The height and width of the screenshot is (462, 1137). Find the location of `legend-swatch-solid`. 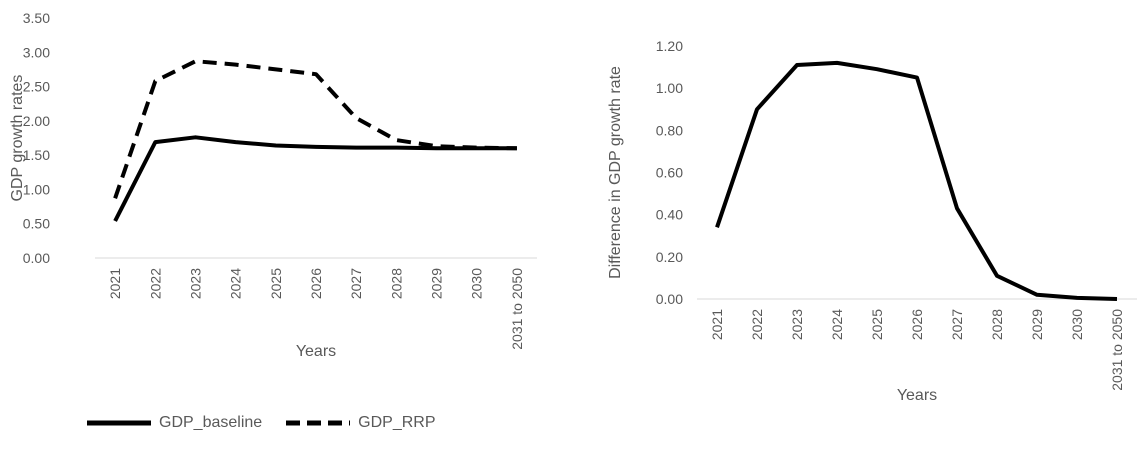

legend-swatch-solid is located at coordinates (119, 423).